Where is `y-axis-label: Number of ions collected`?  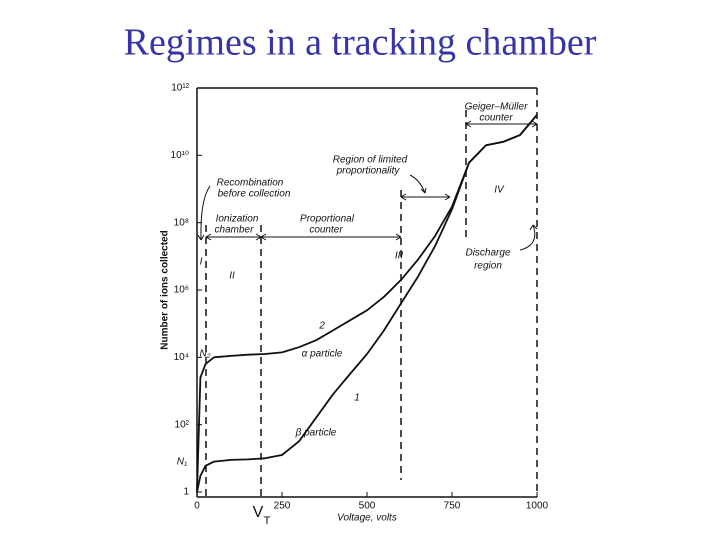 y-axis-label: Number of ions collected is located at coordinates (165, 289).